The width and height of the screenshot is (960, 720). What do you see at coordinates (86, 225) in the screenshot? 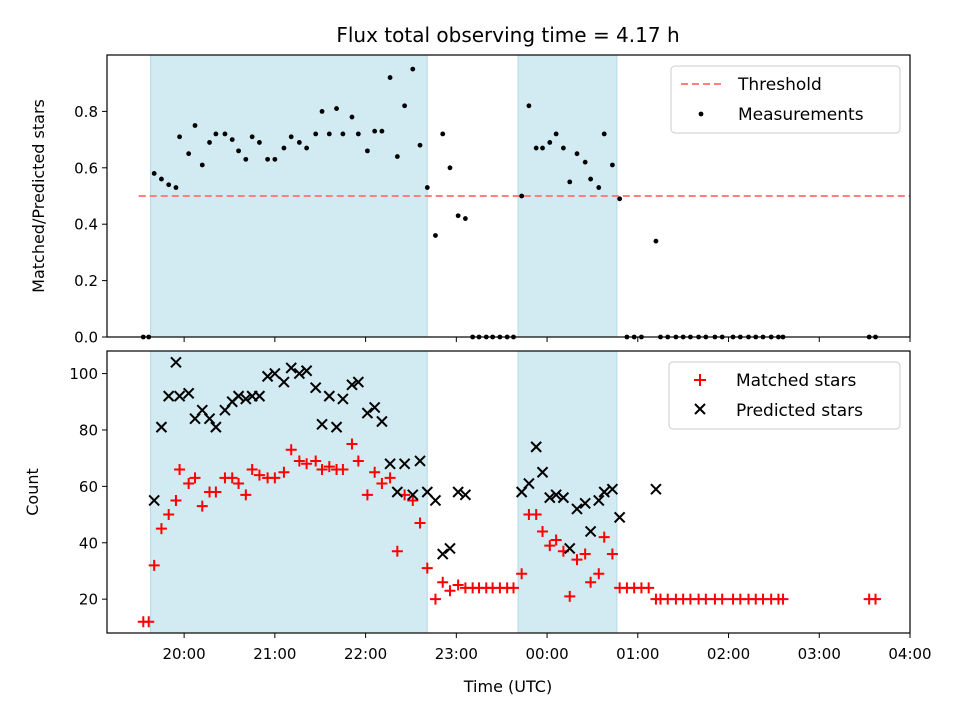
I see `y-tick-label: 0.4` at bounding box center [86, 225].